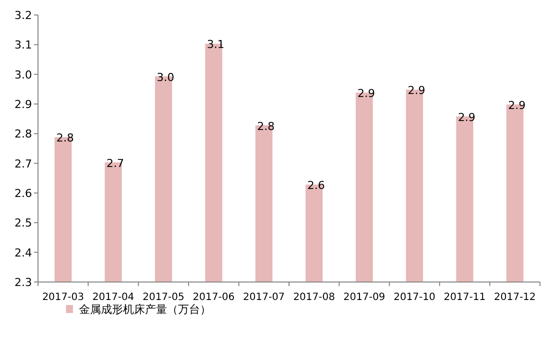 The height and width of the screenshot is (363, 549). I want to click on y-tick-label: 3.2, so click(23, 15).